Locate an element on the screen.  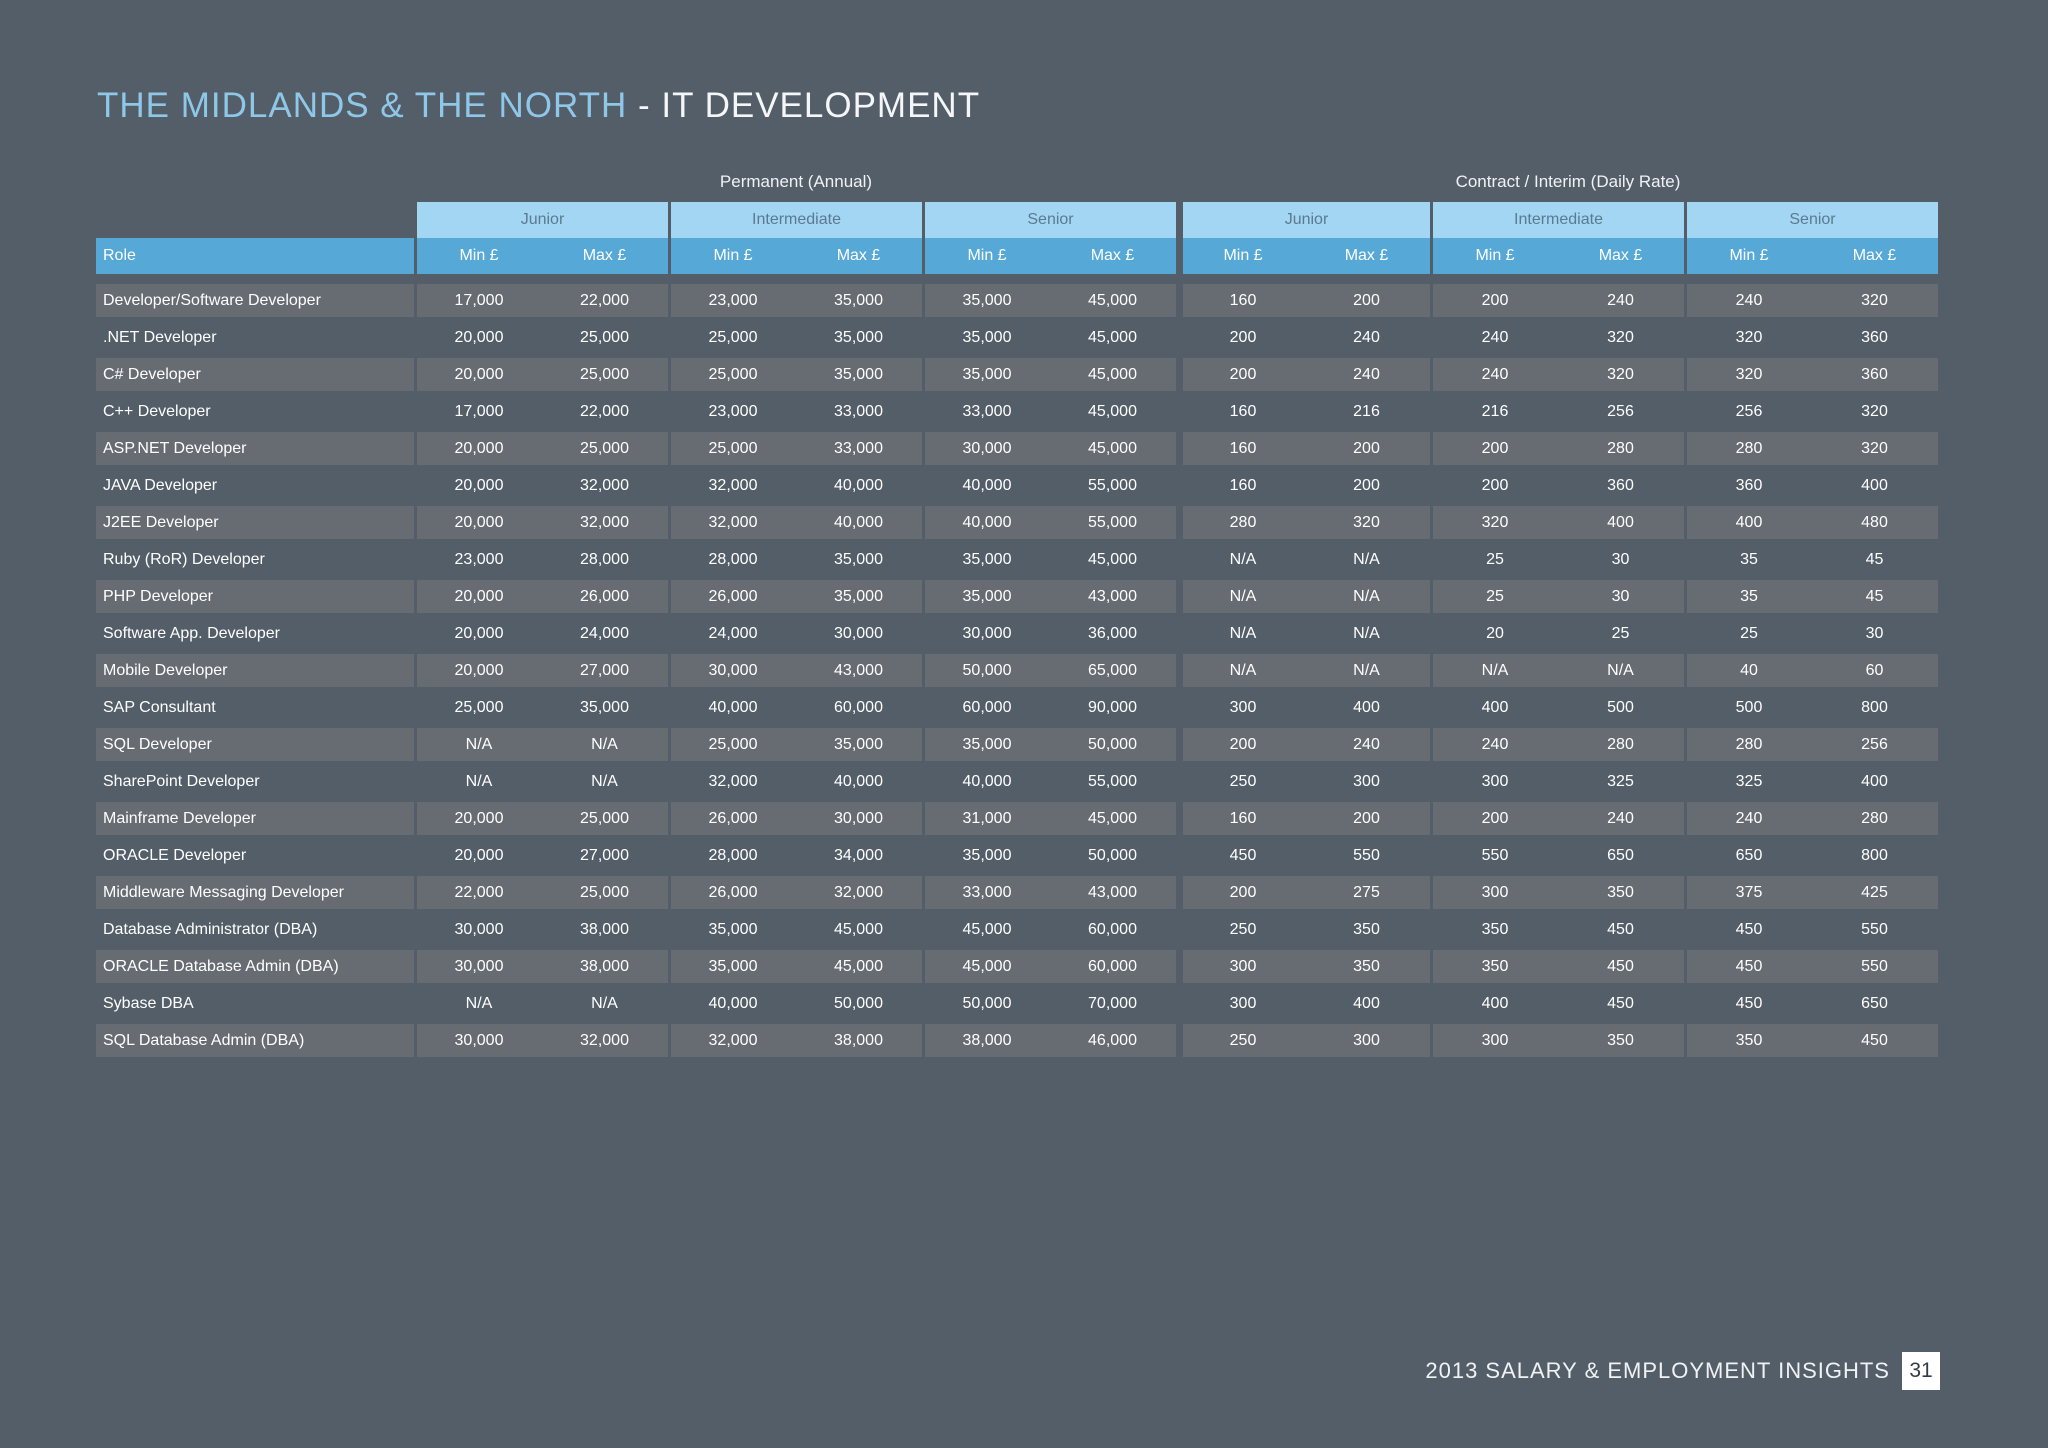
value-cell: 550 is located at coordinates (1874, 968).